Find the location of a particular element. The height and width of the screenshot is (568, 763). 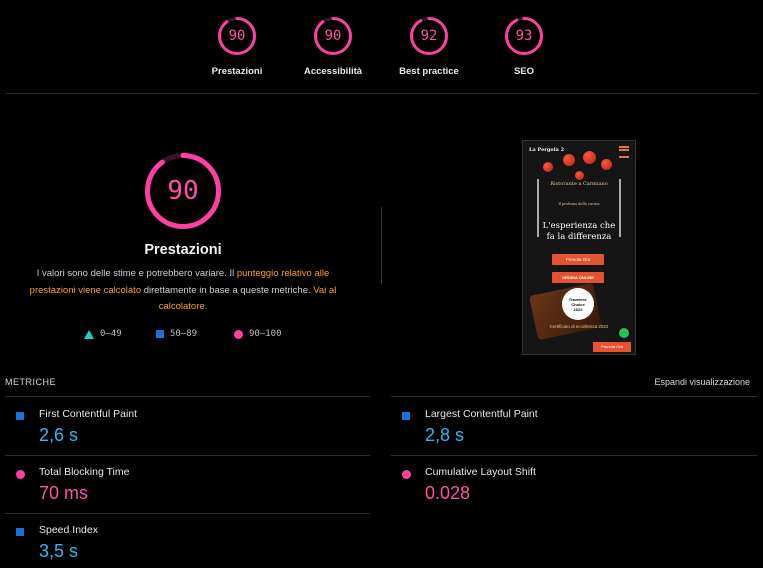

badge-text: Choice is located at coordinates (578, 304).